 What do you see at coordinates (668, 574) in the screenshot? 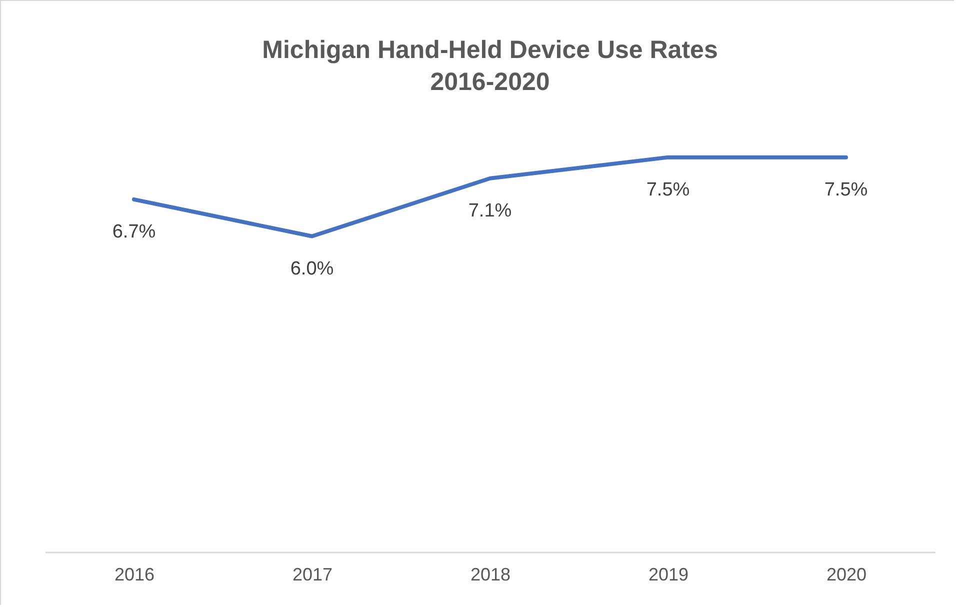
I see `x-tick-label: 2019` at bounding box center [668, 574].